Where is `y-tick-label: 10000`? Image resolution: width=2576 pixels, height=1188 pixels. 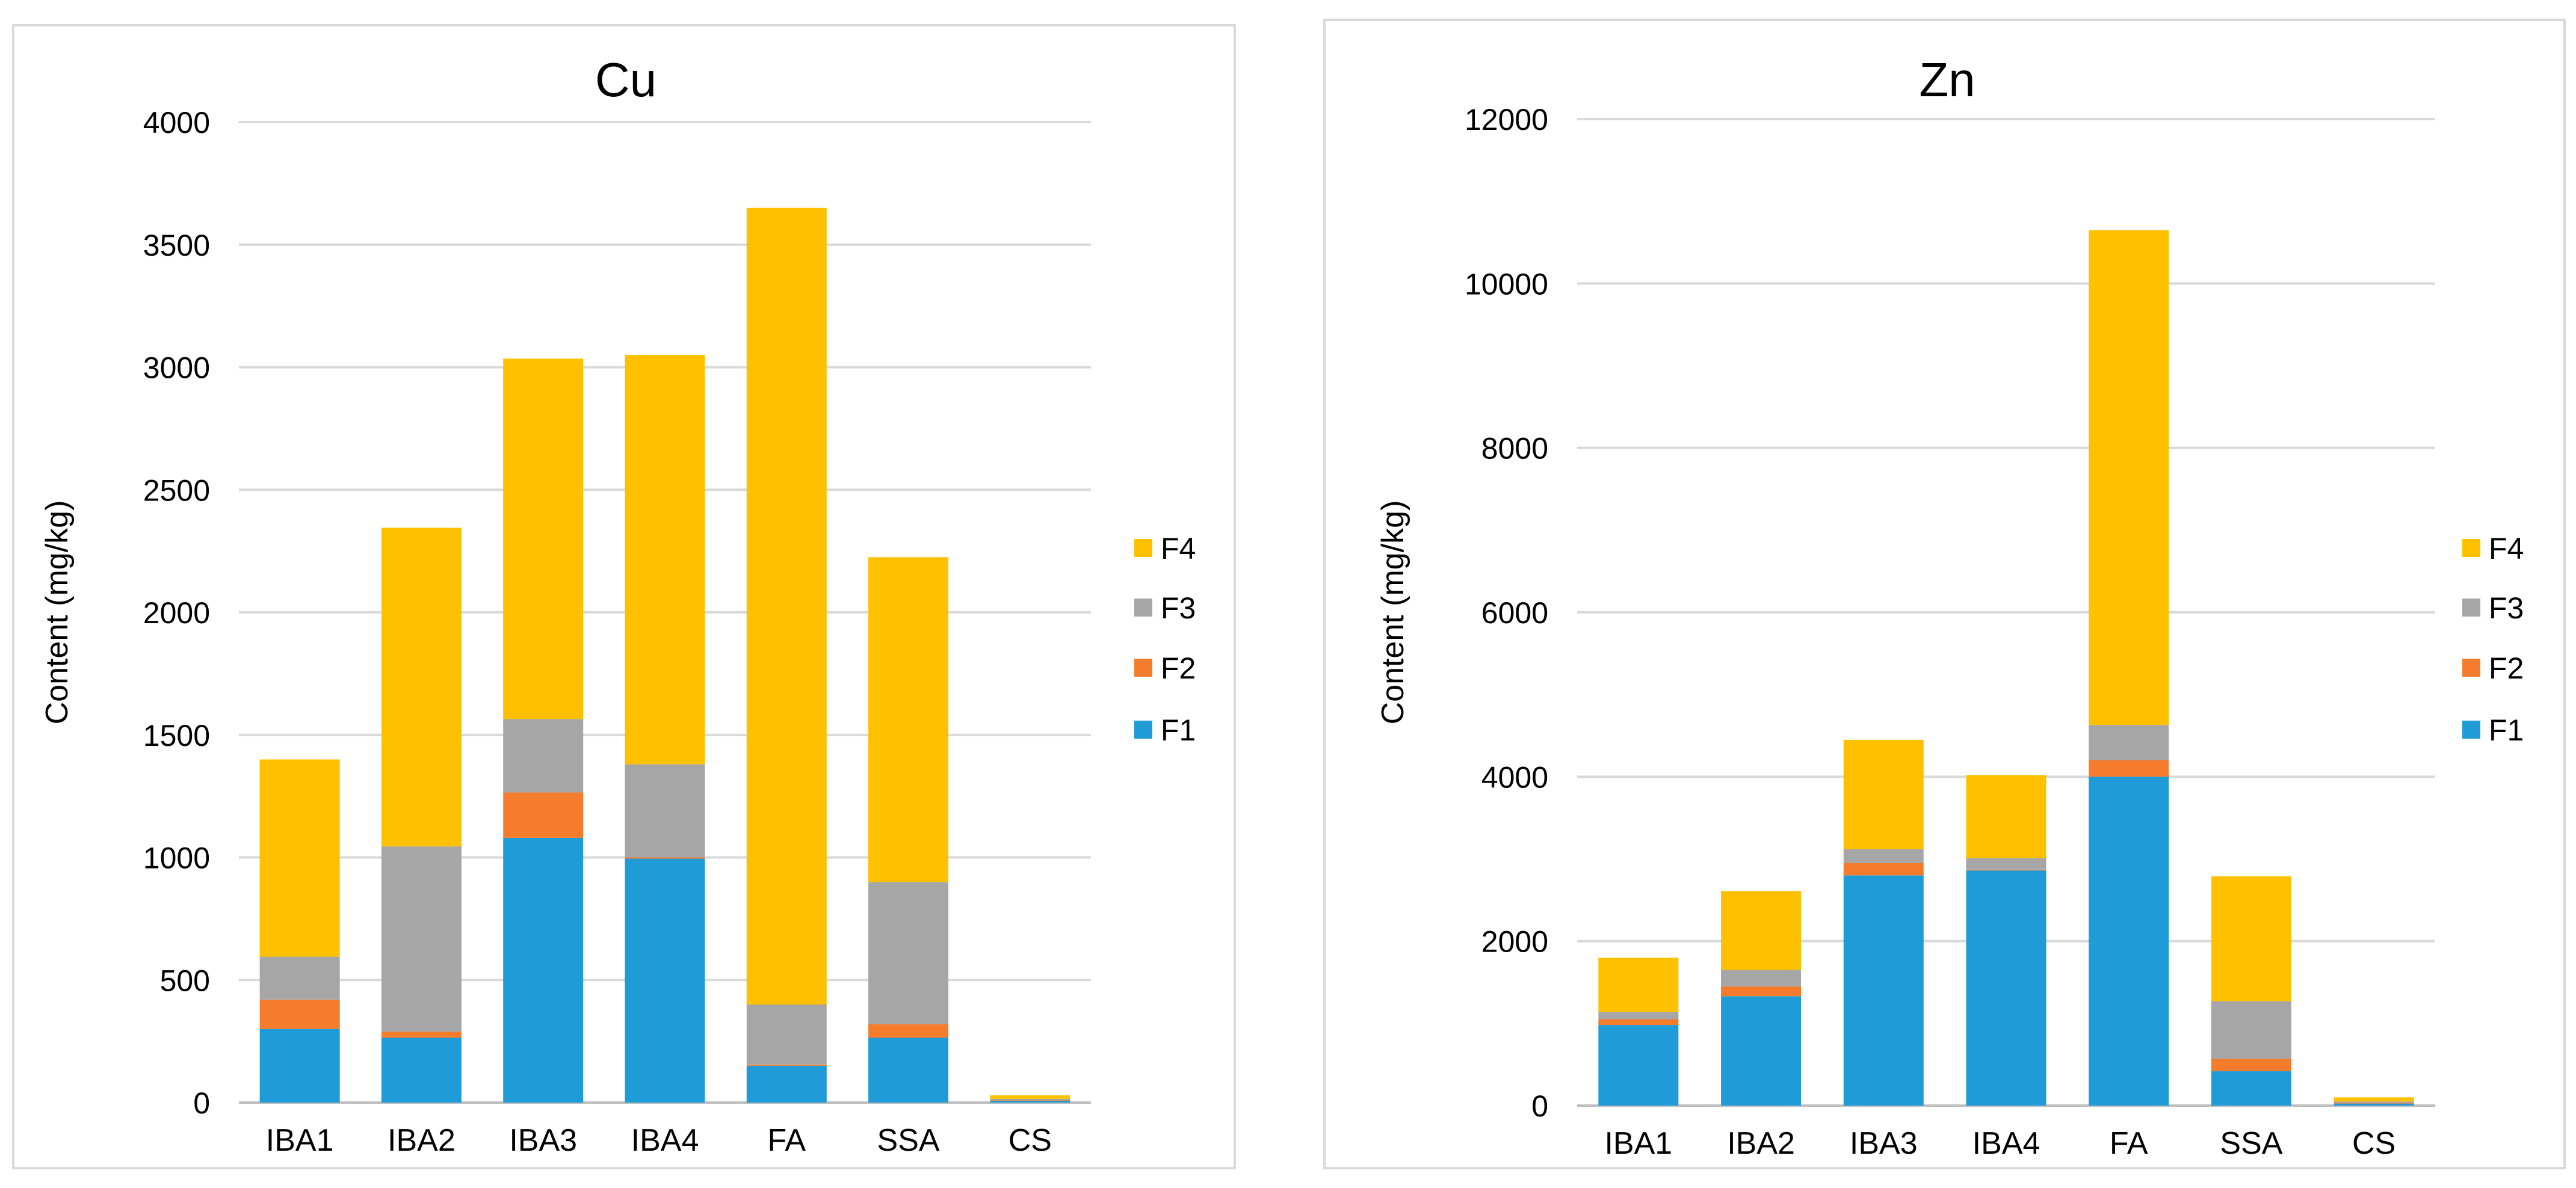
y-tick-label: 10000 is located at coordinates (1506, 284).